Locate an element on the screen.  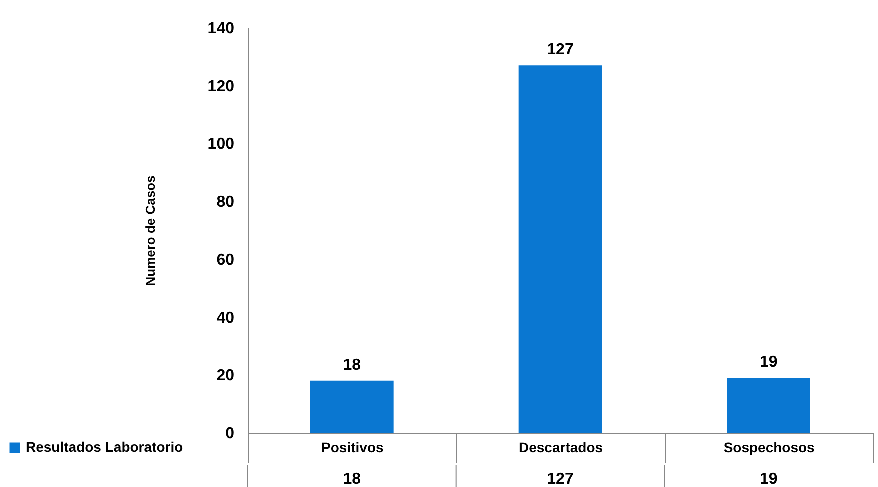
data-label: 127 is located at coordinates (560, 479).